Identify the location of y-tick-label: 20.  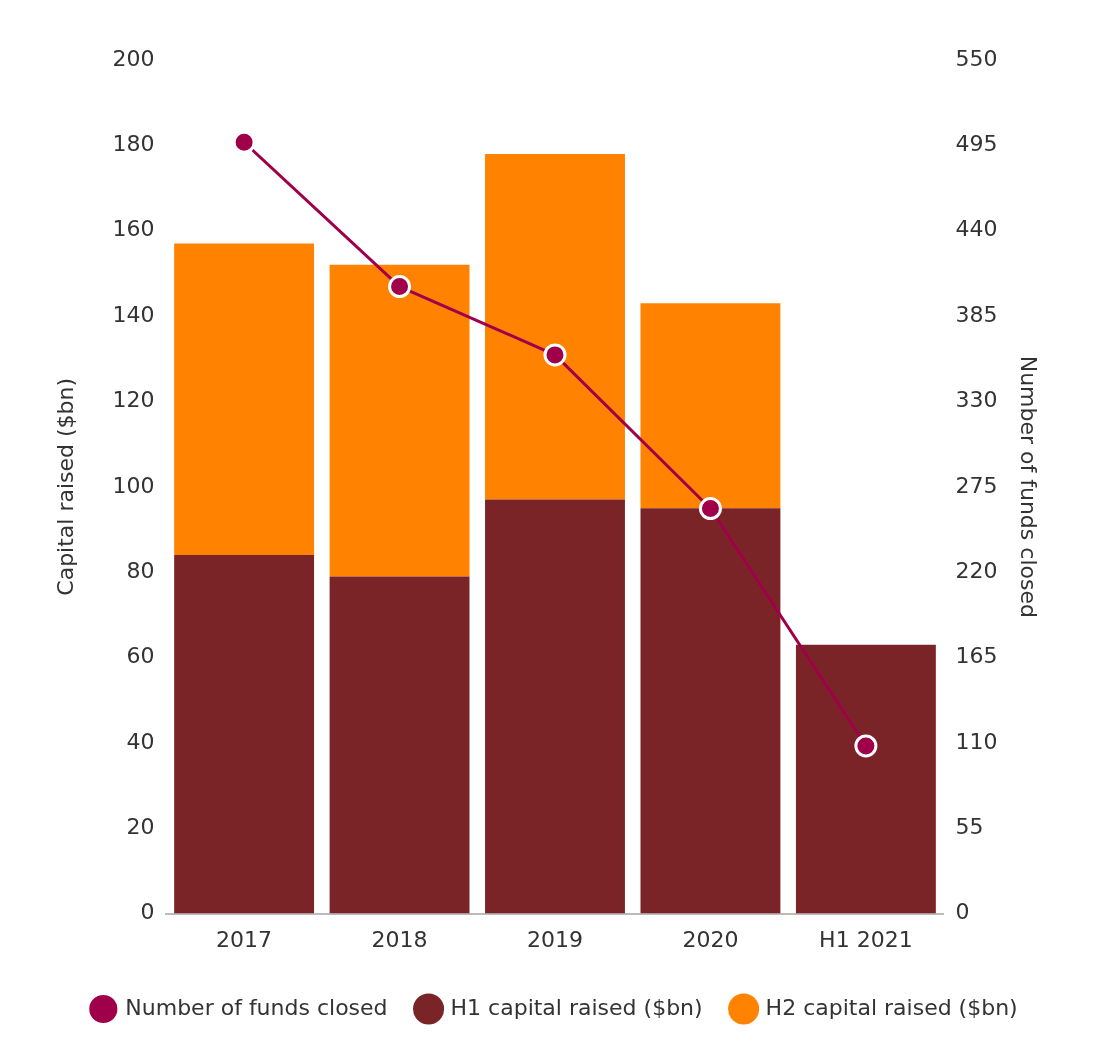
(140, 826).